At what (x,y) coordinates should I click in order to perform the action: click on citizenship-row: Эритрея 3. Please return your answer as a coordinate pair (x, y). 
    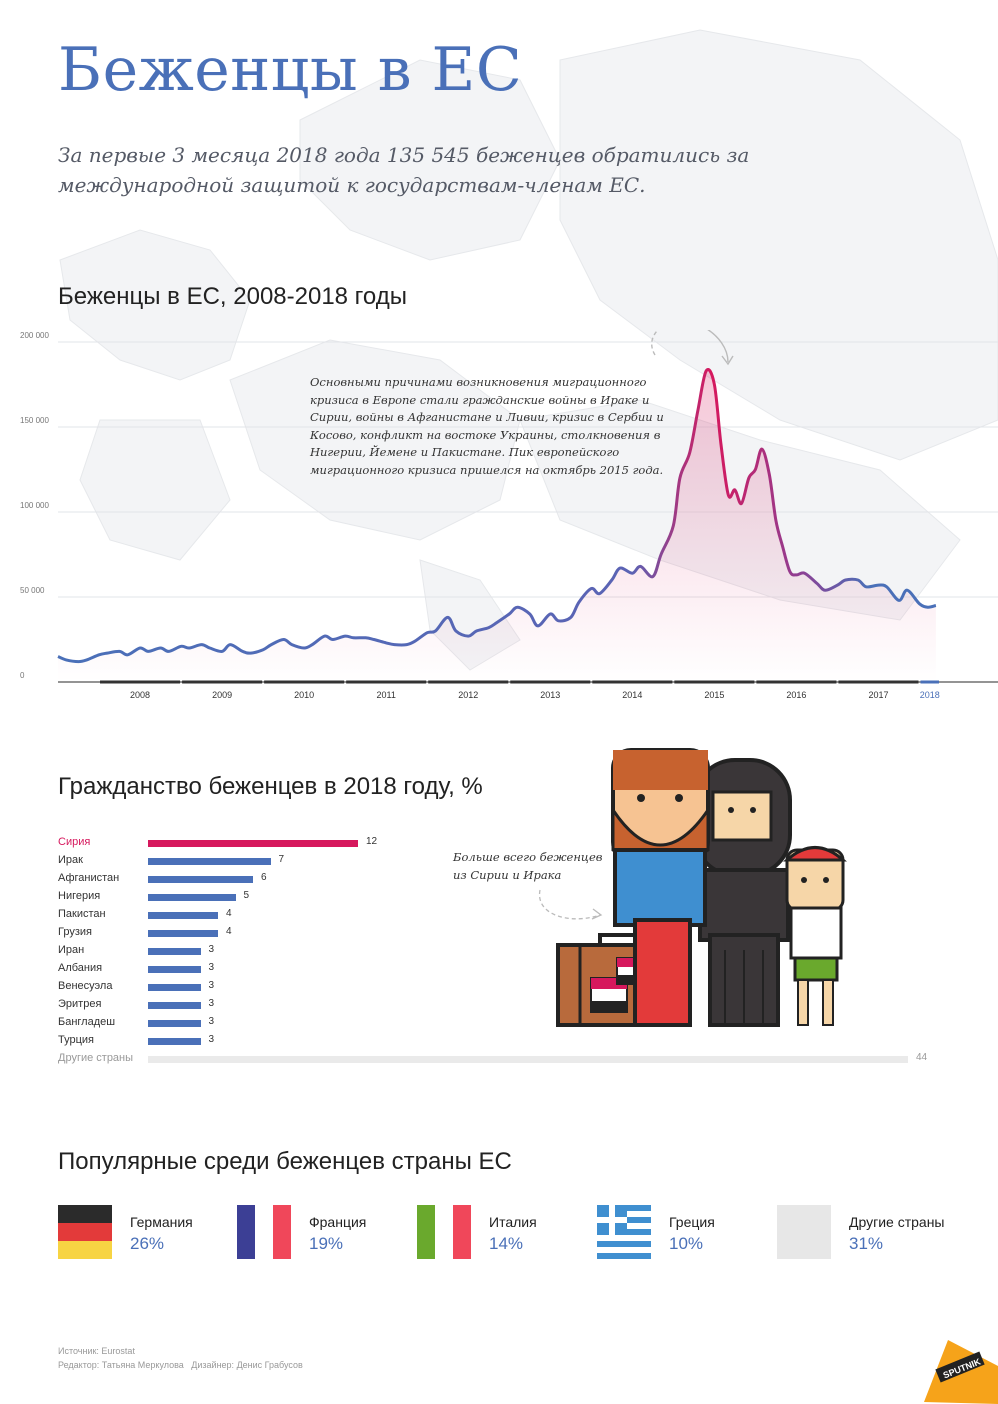
    Looking at the image, I should click on (498, 1005).